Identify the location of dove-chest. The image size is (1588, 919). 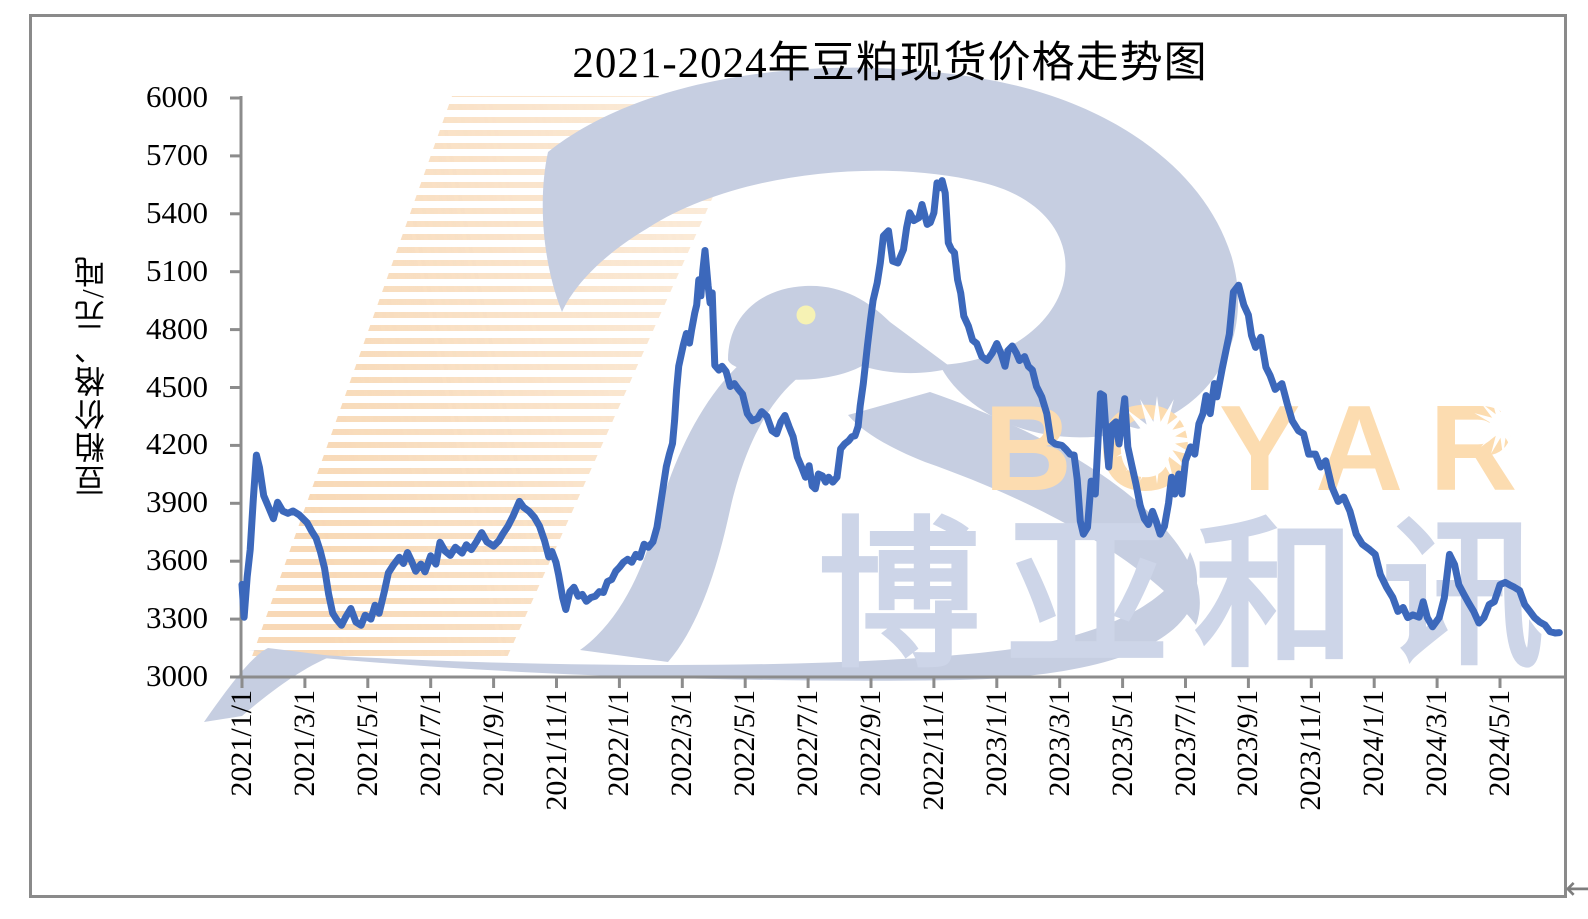
(694, 512).